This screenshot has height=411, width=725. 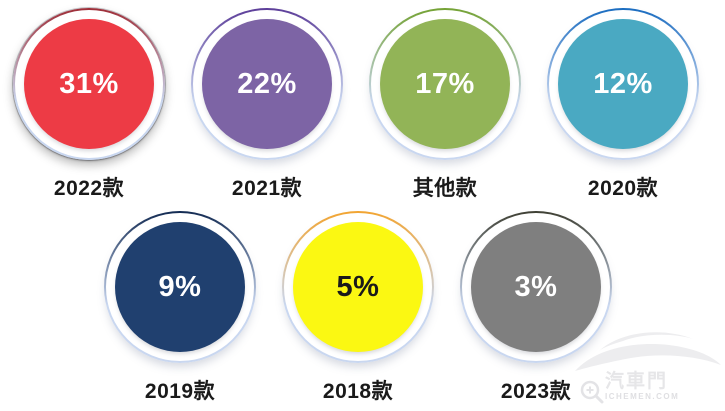 I want to click on bubble-2018: 5%, so click(x=358, y=287).